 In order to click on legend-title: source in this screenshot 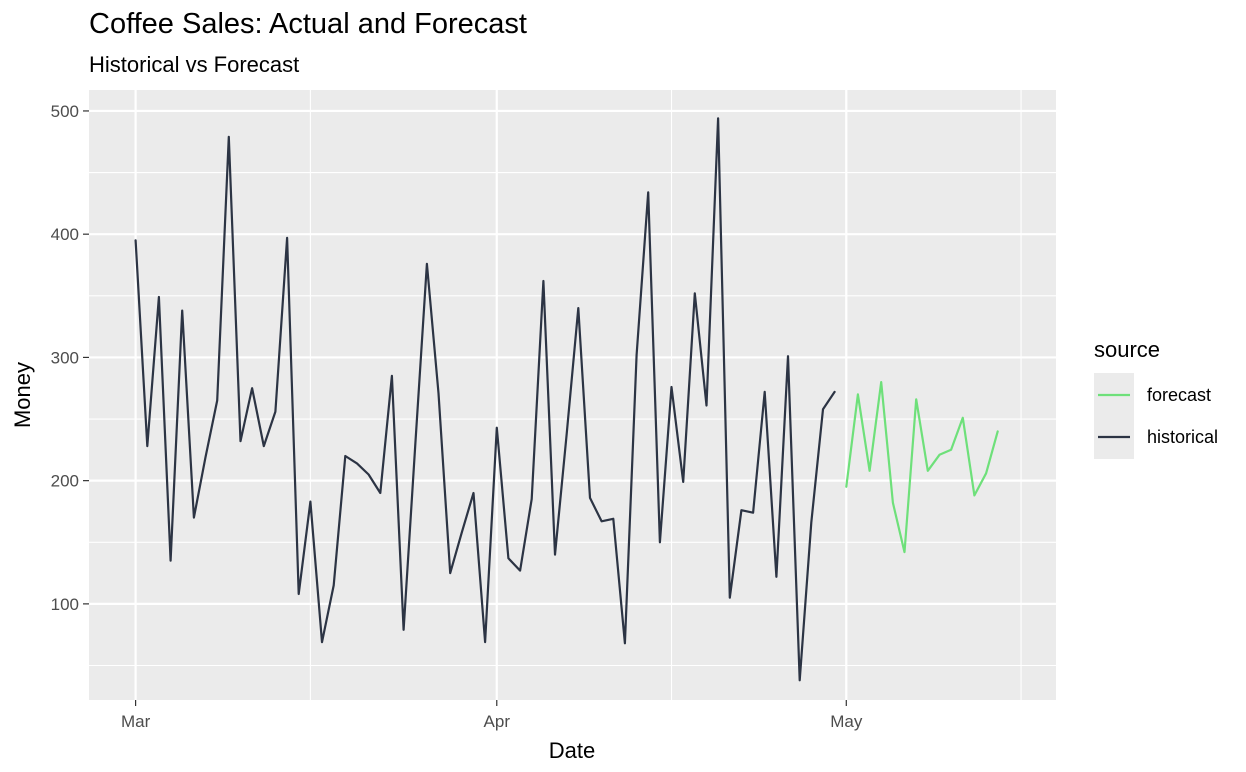, I will do `click(1127, 349)`.